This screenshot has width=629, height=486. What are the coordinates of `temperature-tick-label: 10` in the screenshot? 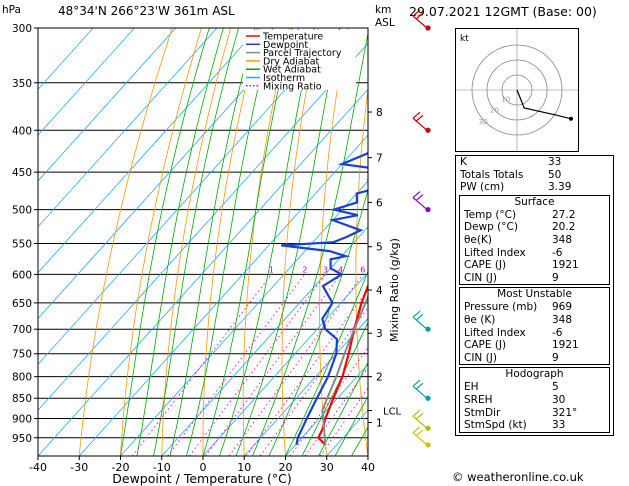 It's located at (244, 467).